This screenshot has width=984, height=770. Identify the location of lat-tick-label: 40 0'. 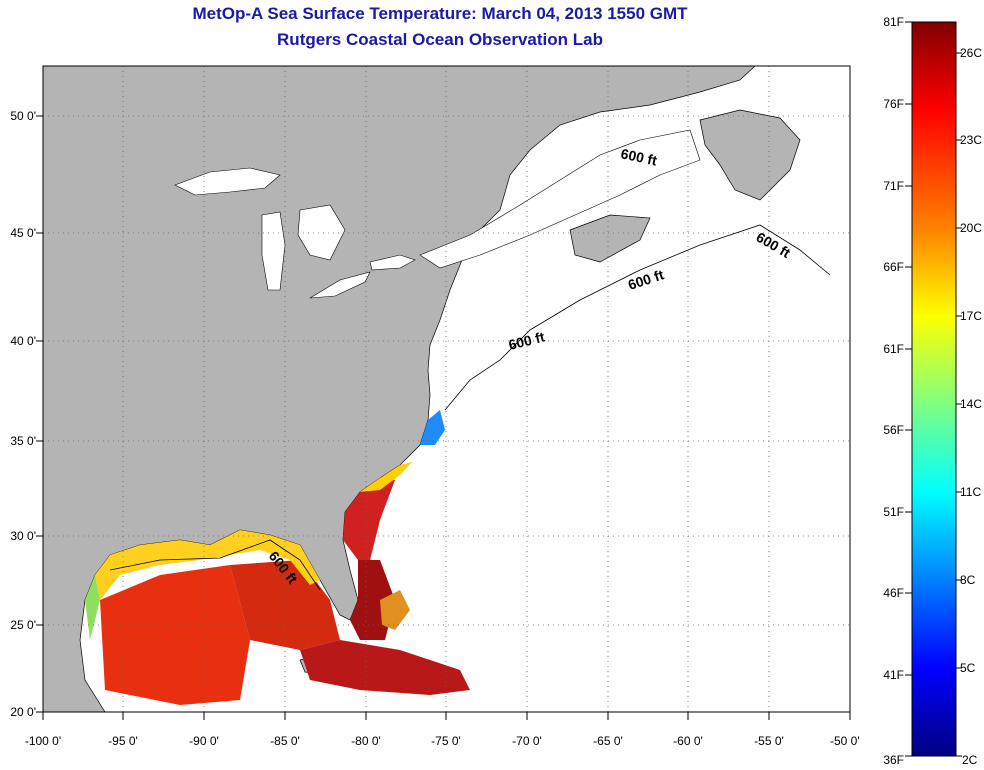
(23, 341).